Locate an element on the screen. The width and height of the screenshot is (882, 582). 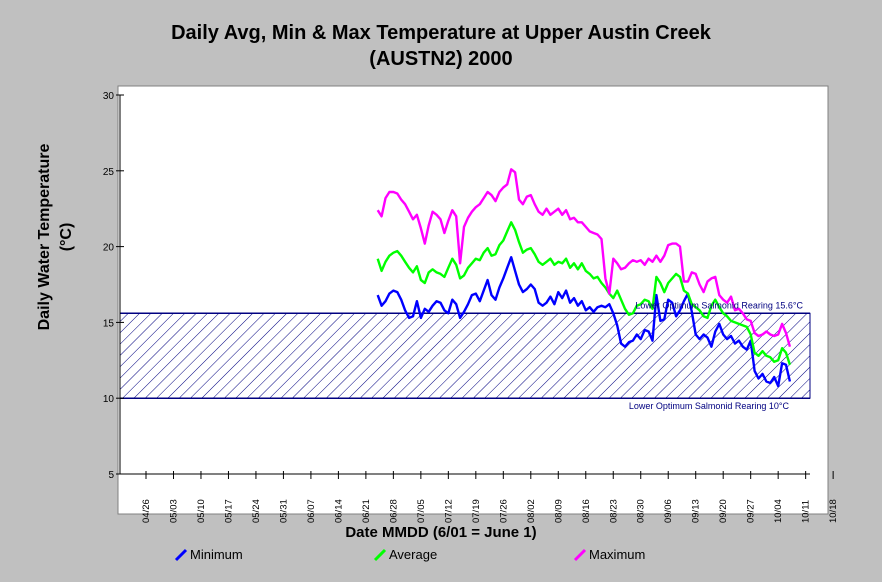
x-tick-label: 06/28 is located at coordinates (393, 511).